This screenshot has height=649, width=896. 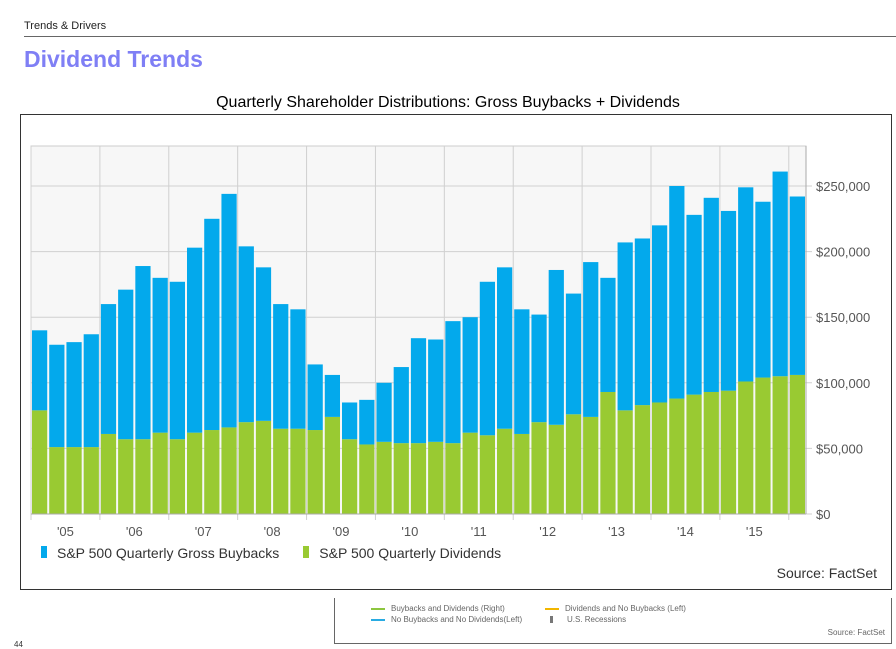 What do you see at coordinates (685, 531) in the screenshot?
I see `x-tick-label: '14` at bounding box center [685, 531].